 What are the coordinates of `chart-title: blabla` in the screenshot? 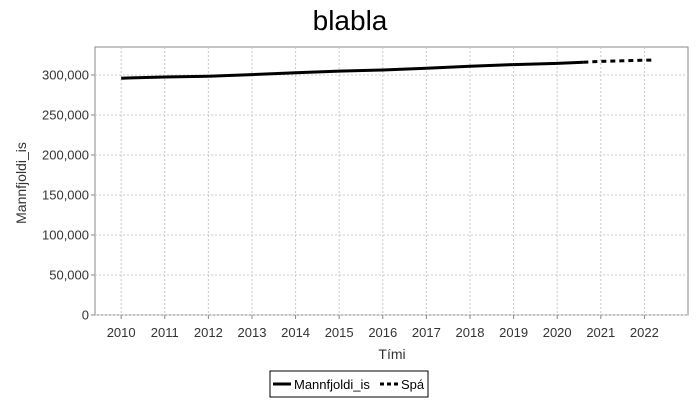 It's located at (350, 20).